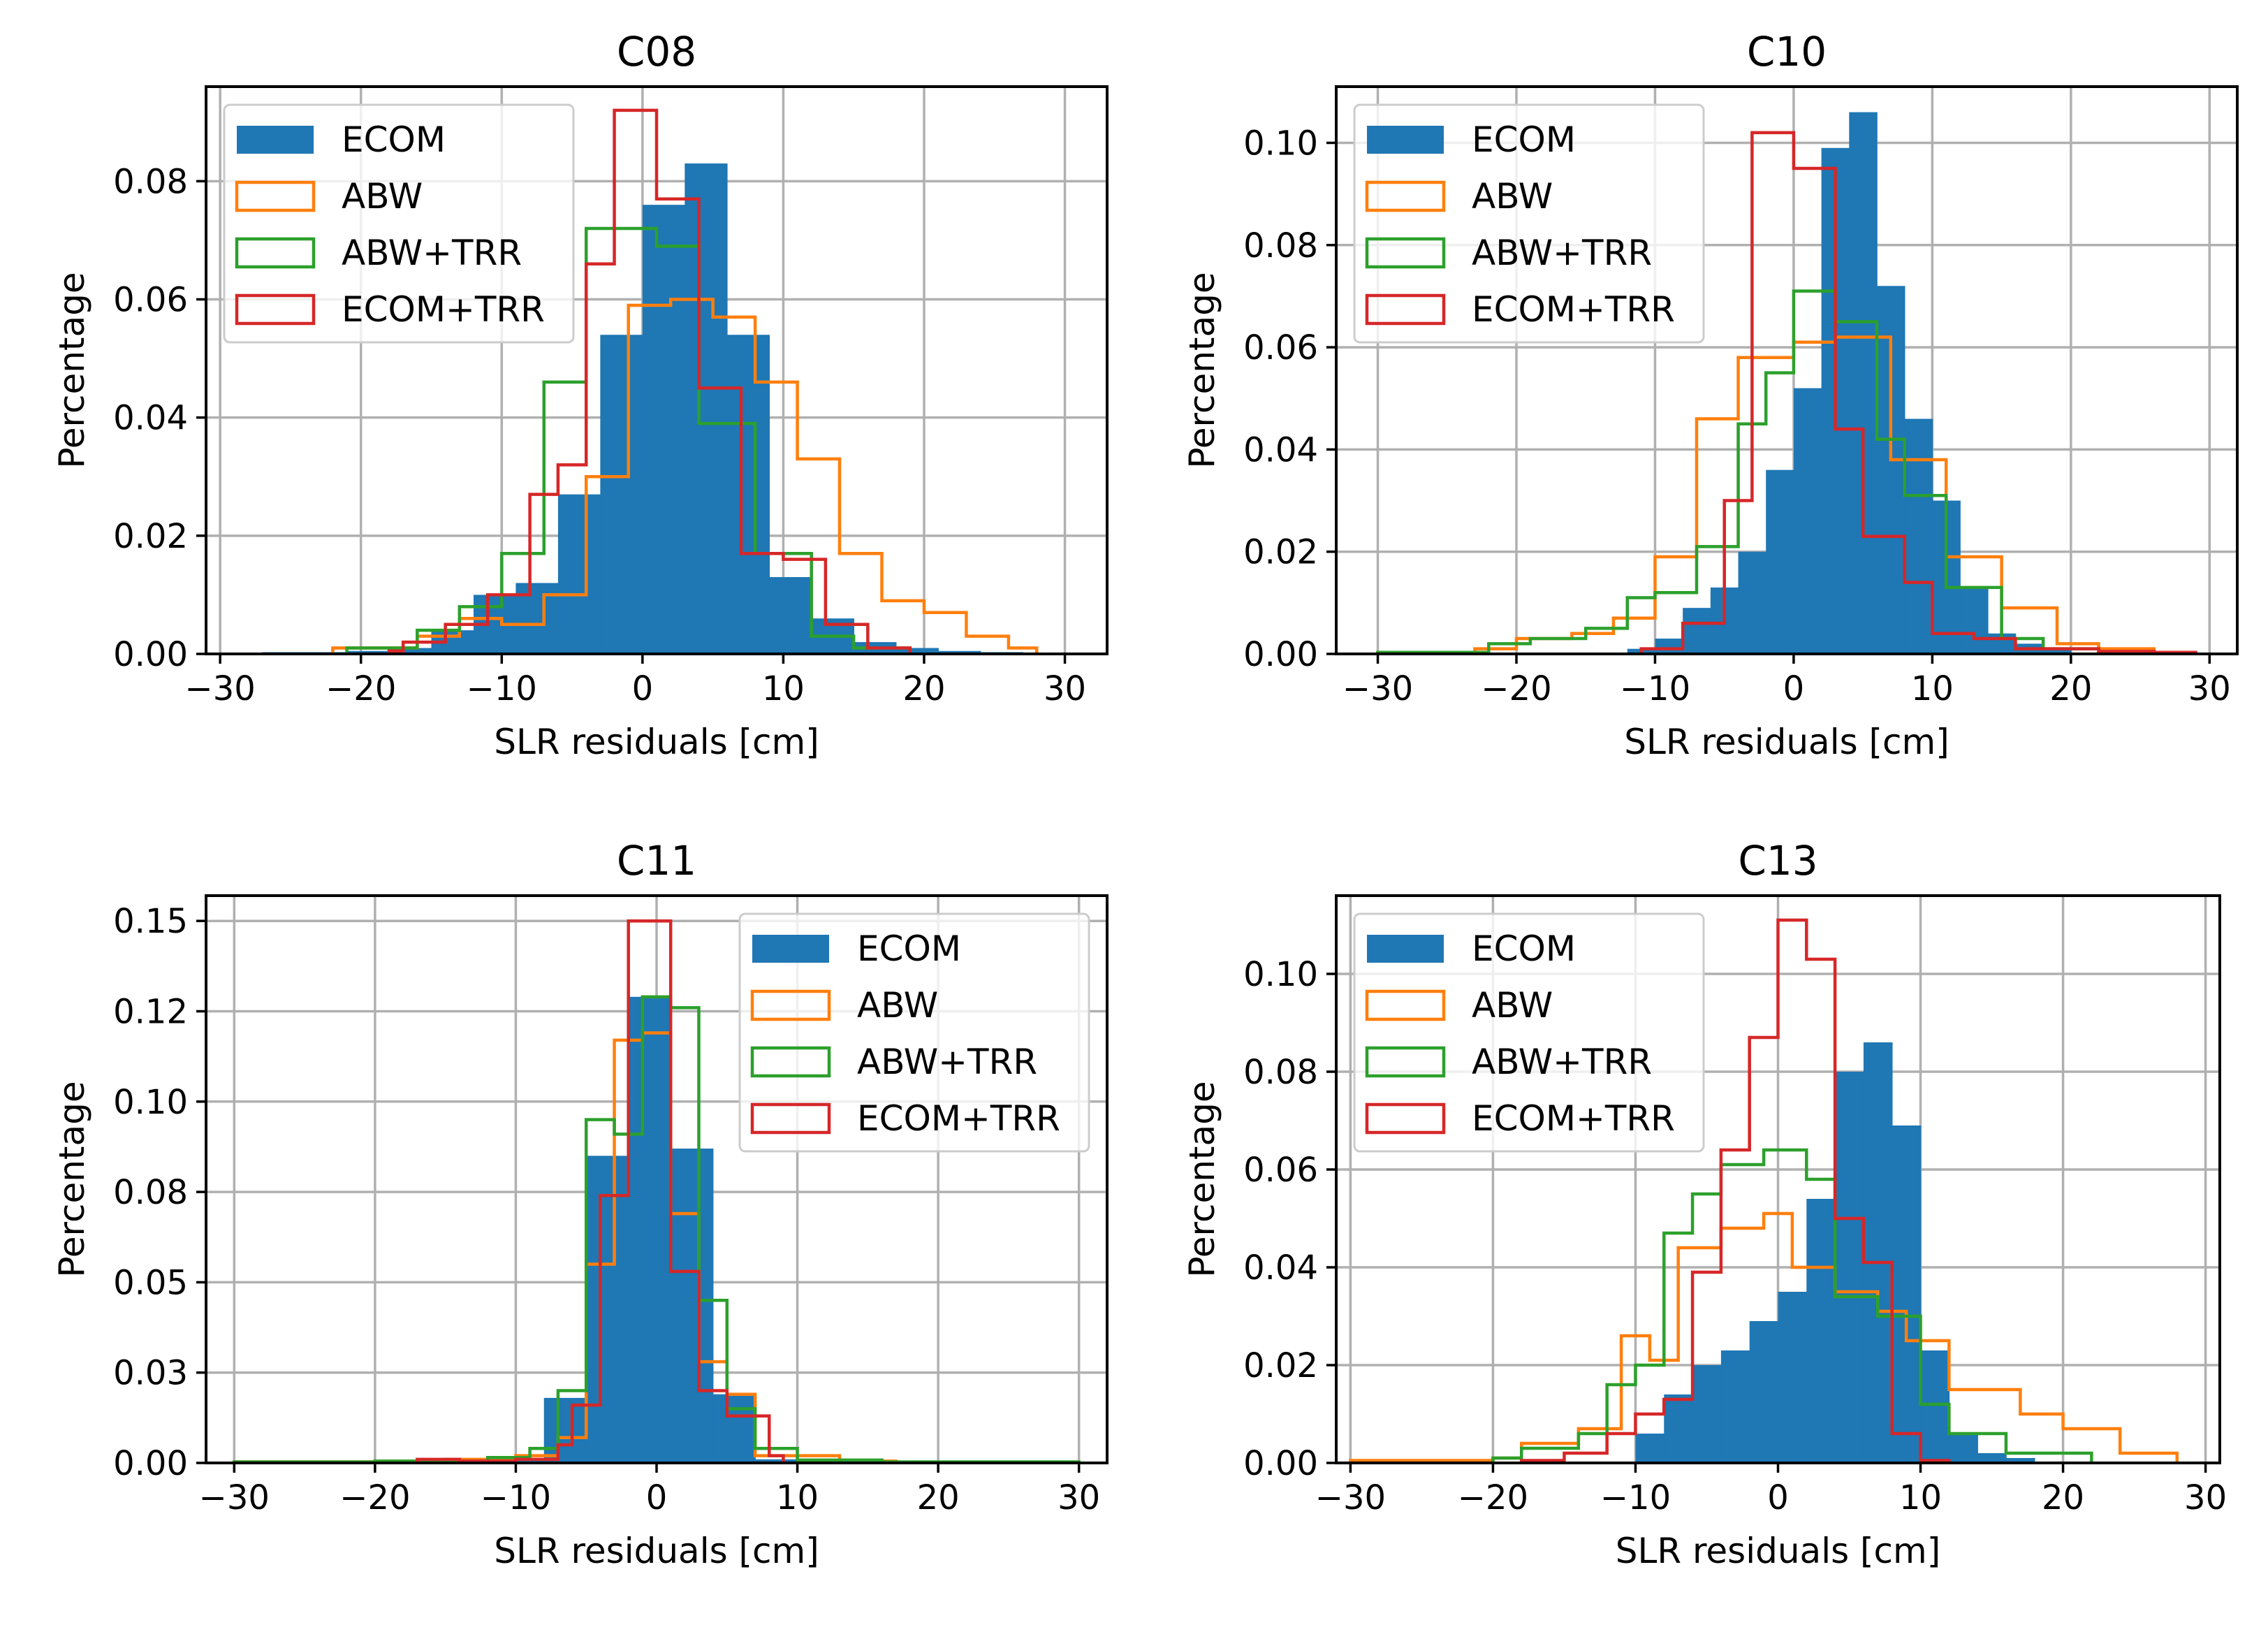 The image size is (2268, 1632). I want to click on panel-title: C11, so click(656, 860).